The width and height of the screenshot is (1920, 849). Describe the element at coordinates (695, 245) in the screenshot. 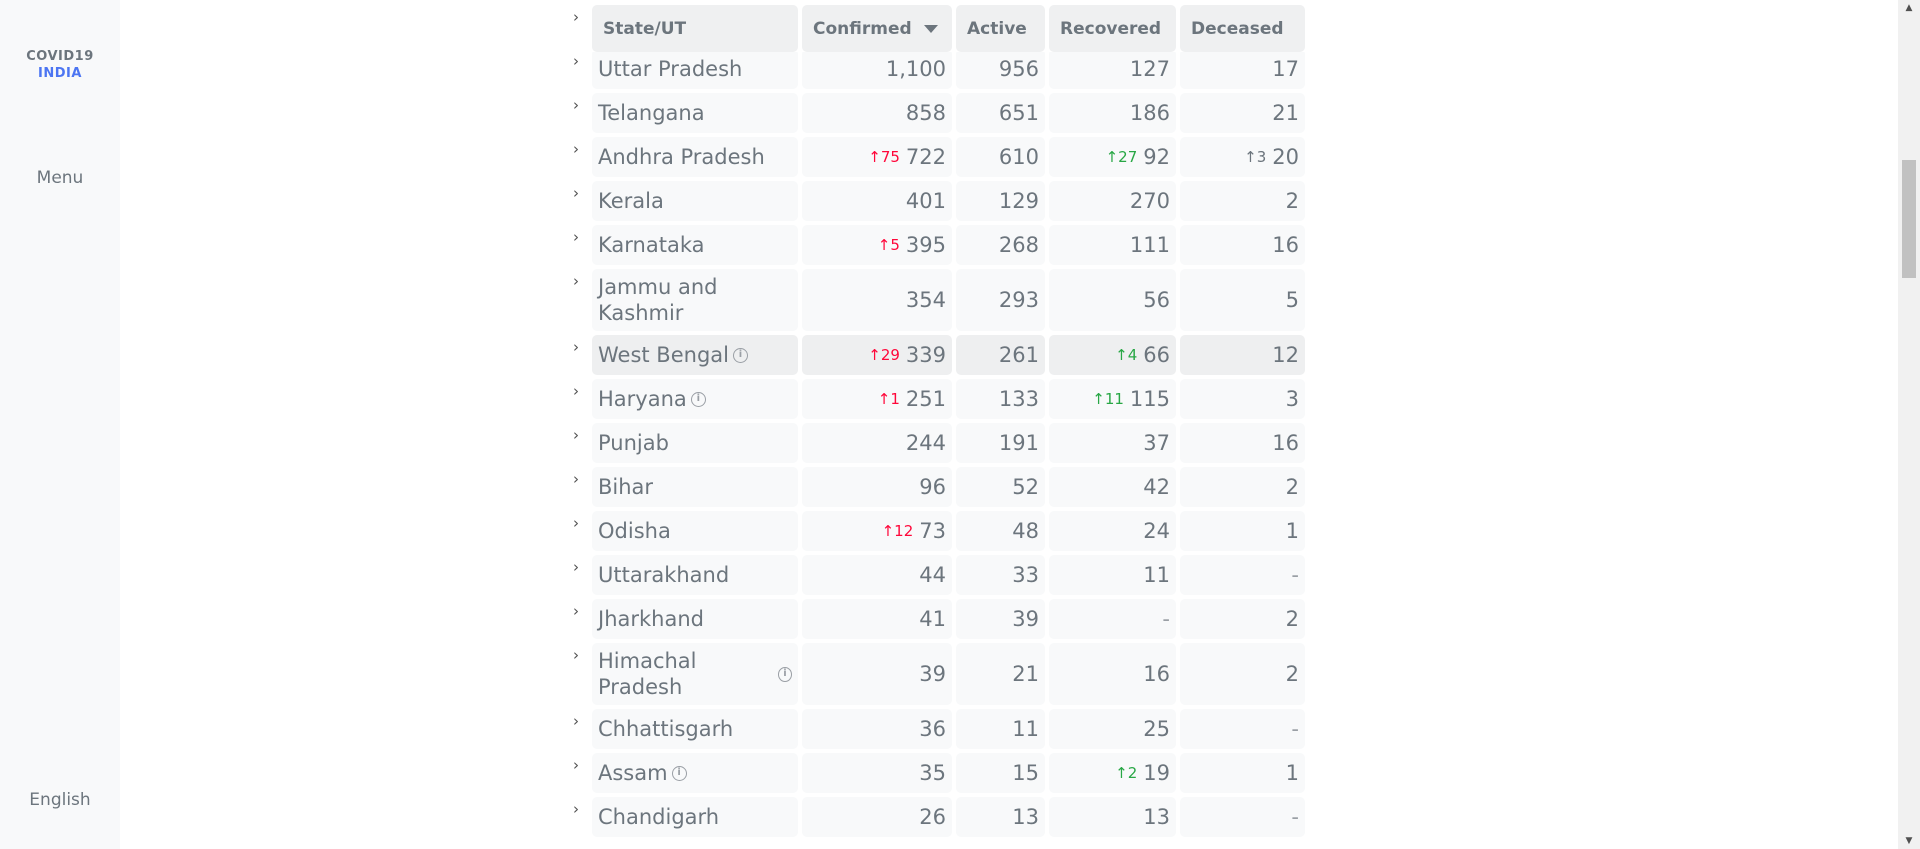

I see `state-name-cell: Karnataka` at that location.